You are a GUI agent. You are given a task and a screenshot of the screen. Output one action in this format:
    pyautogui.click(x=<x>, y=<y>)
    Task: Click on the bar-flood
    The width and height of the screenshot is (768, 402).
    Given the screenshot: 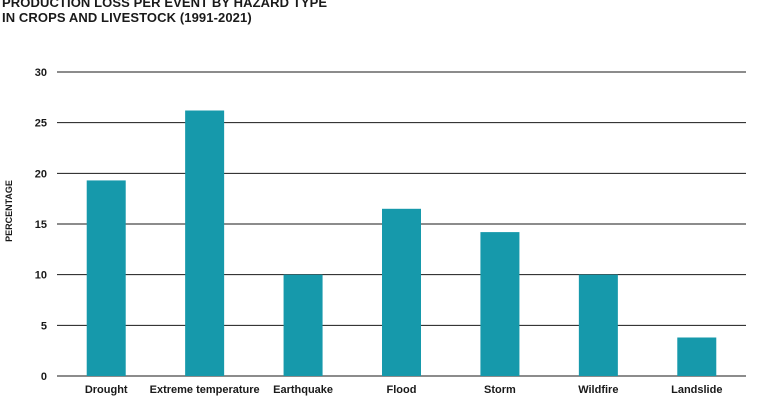 What is the action you would take?
    pyautogui.click(x=401, y=292)
    